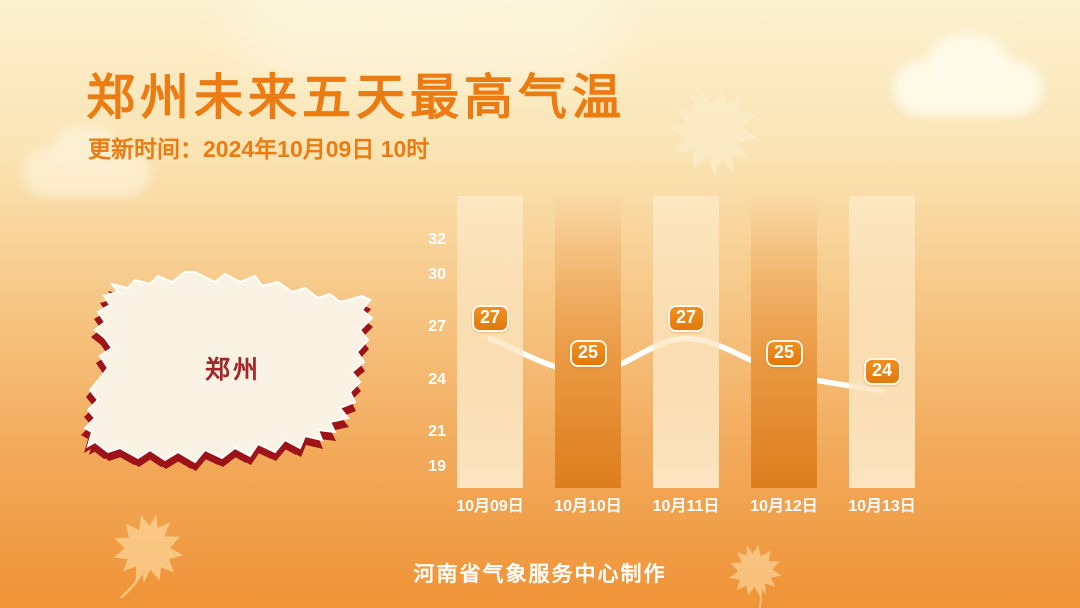  I want to click on page-title: 郑州未来五天最高气温, so click(356, 98).